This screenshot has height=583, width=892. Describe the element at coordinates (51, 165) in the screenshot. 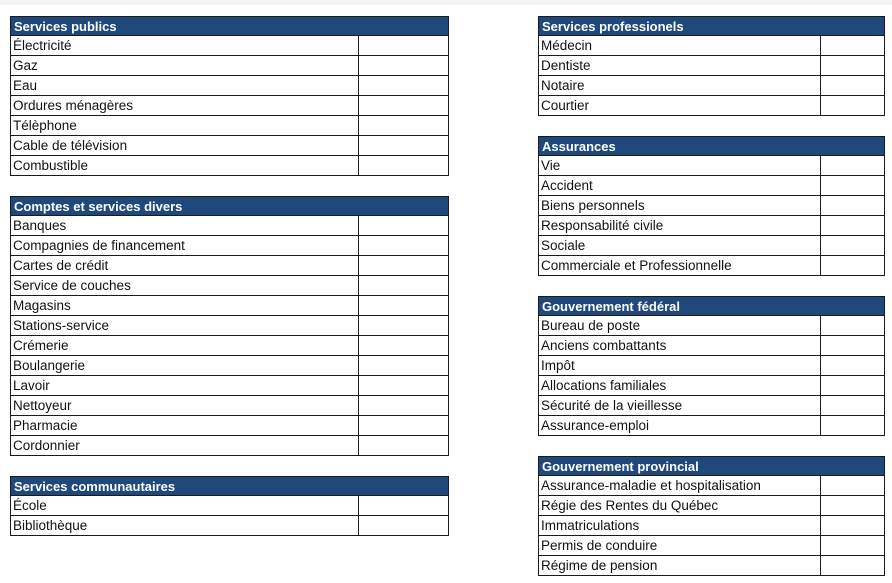

I see `row-label: Combustible` at that location.